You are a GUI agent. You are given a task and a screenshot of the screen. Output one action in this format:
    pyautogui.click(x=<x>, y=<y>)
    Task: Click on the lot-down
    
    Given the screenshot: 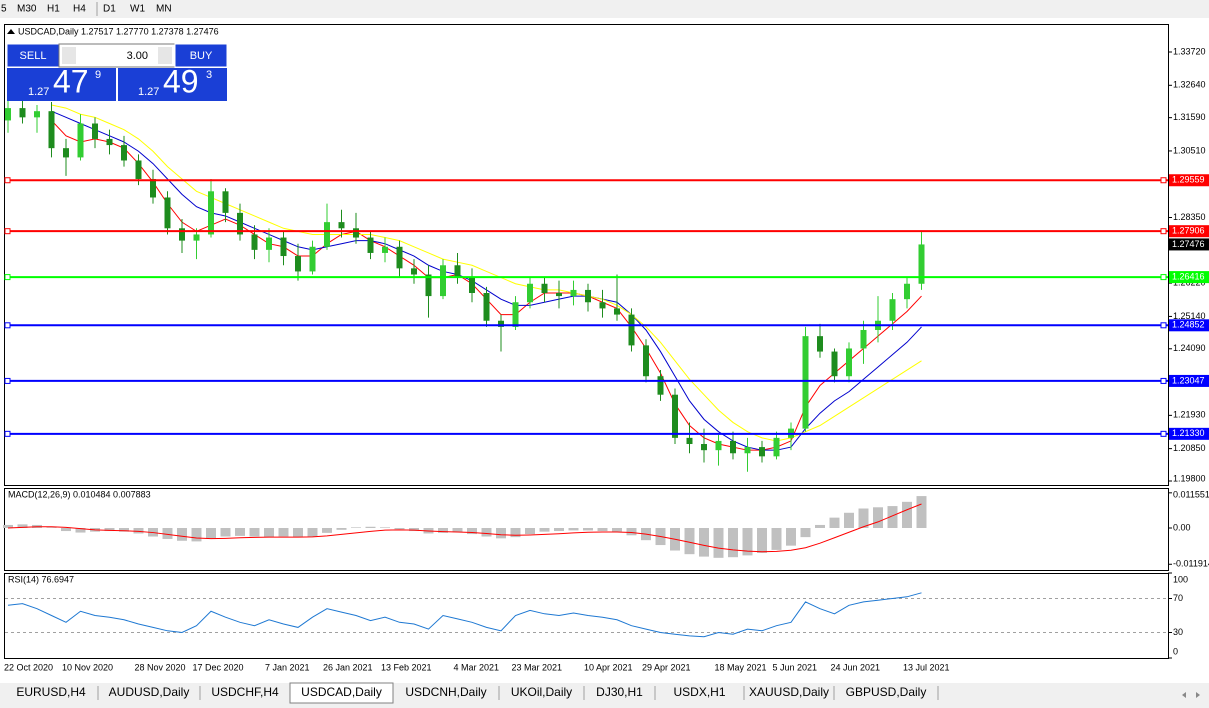 What is the action you would take?
    pyautogui.click(x=69, y=55)
    